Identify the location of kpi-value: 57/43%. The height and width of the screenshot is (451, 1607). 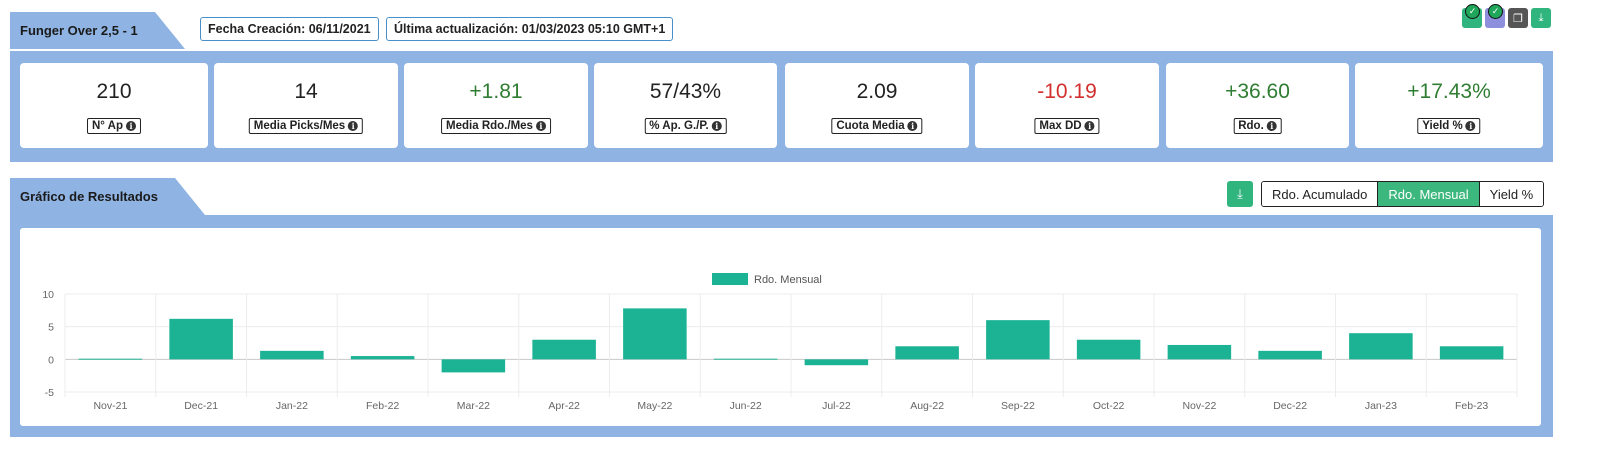
(685, 91).